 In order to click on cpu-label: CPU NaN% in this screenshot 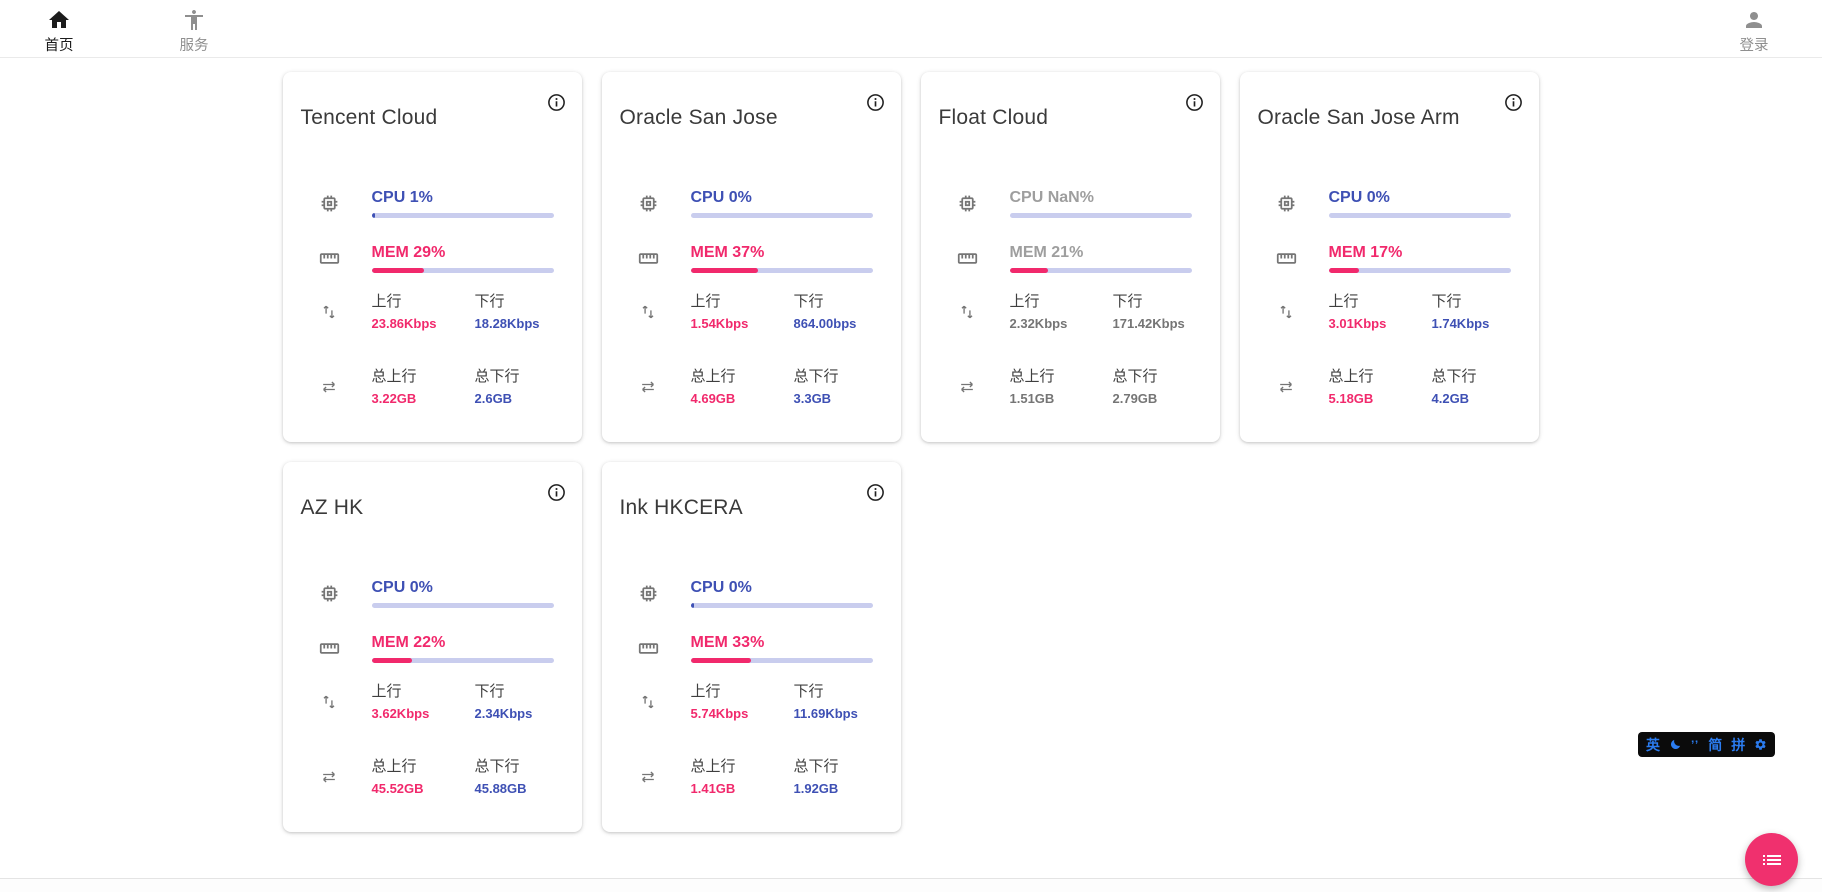, I will do `click(1051, 197)`.